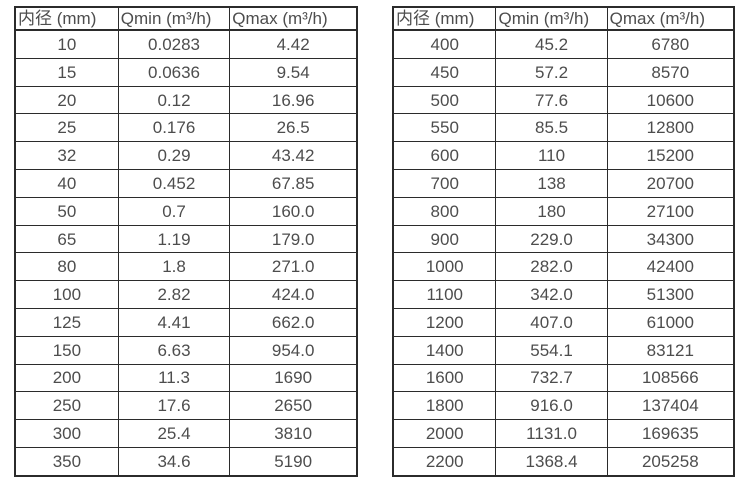  What do you see at coordinates (293, 406) in the screenshot?
I see `table-cell: 2650` at bounding box center [293, 406].